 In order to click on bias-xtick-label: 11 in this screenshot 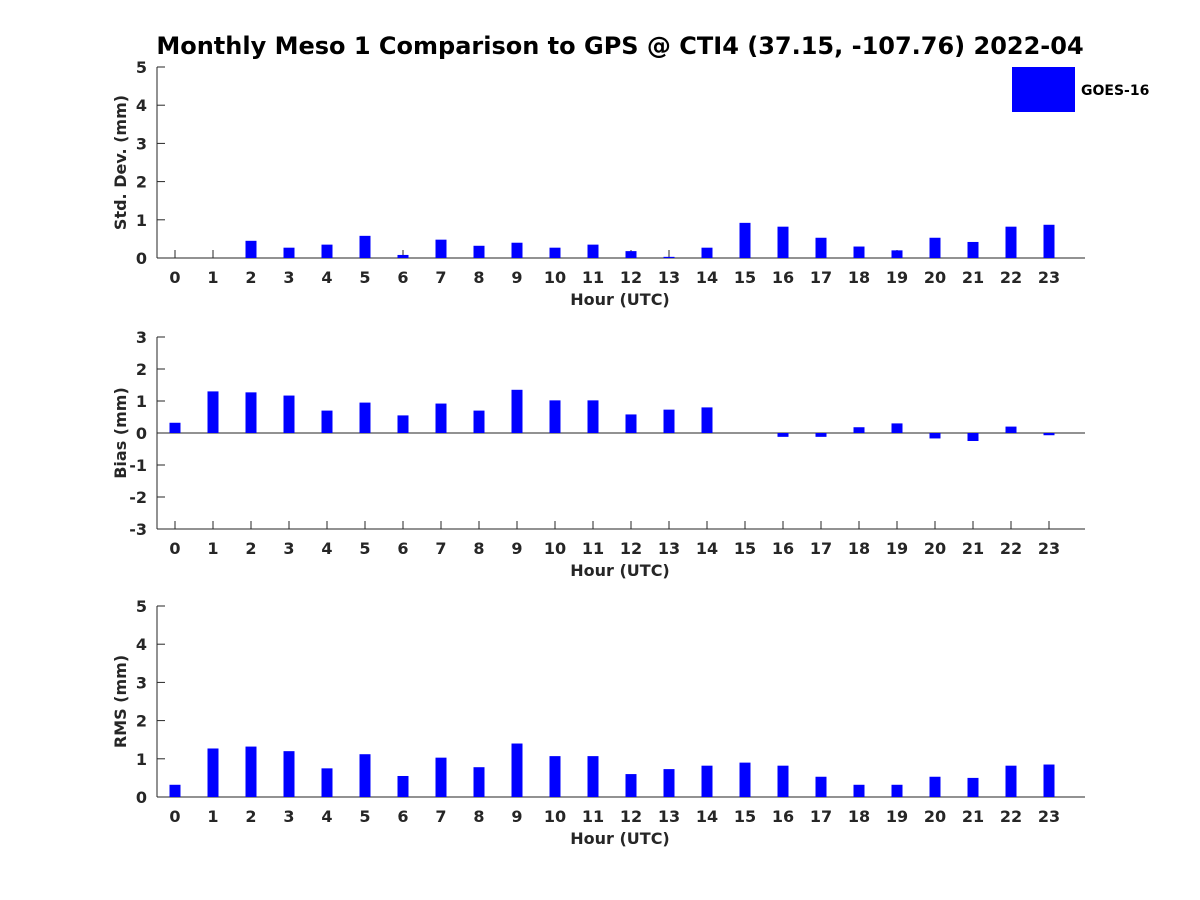, I will do `click(593, 548)`.